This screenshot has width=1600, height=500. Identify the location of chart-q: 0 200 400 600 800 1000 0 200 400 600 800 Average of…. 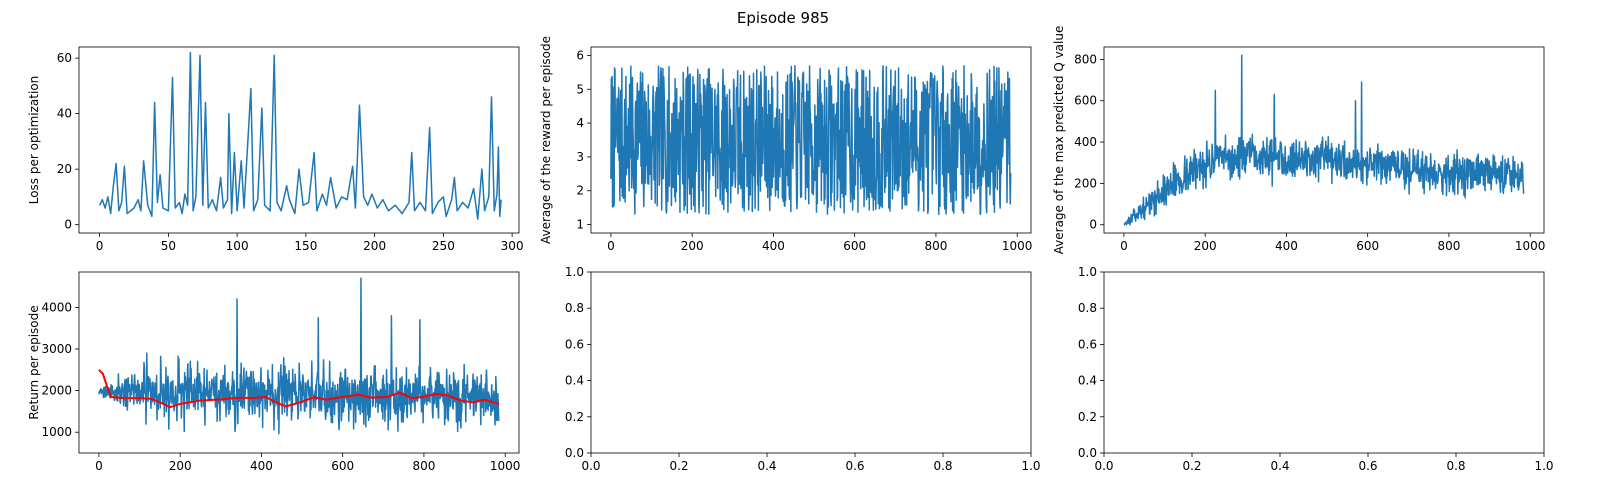
(1298, 140).